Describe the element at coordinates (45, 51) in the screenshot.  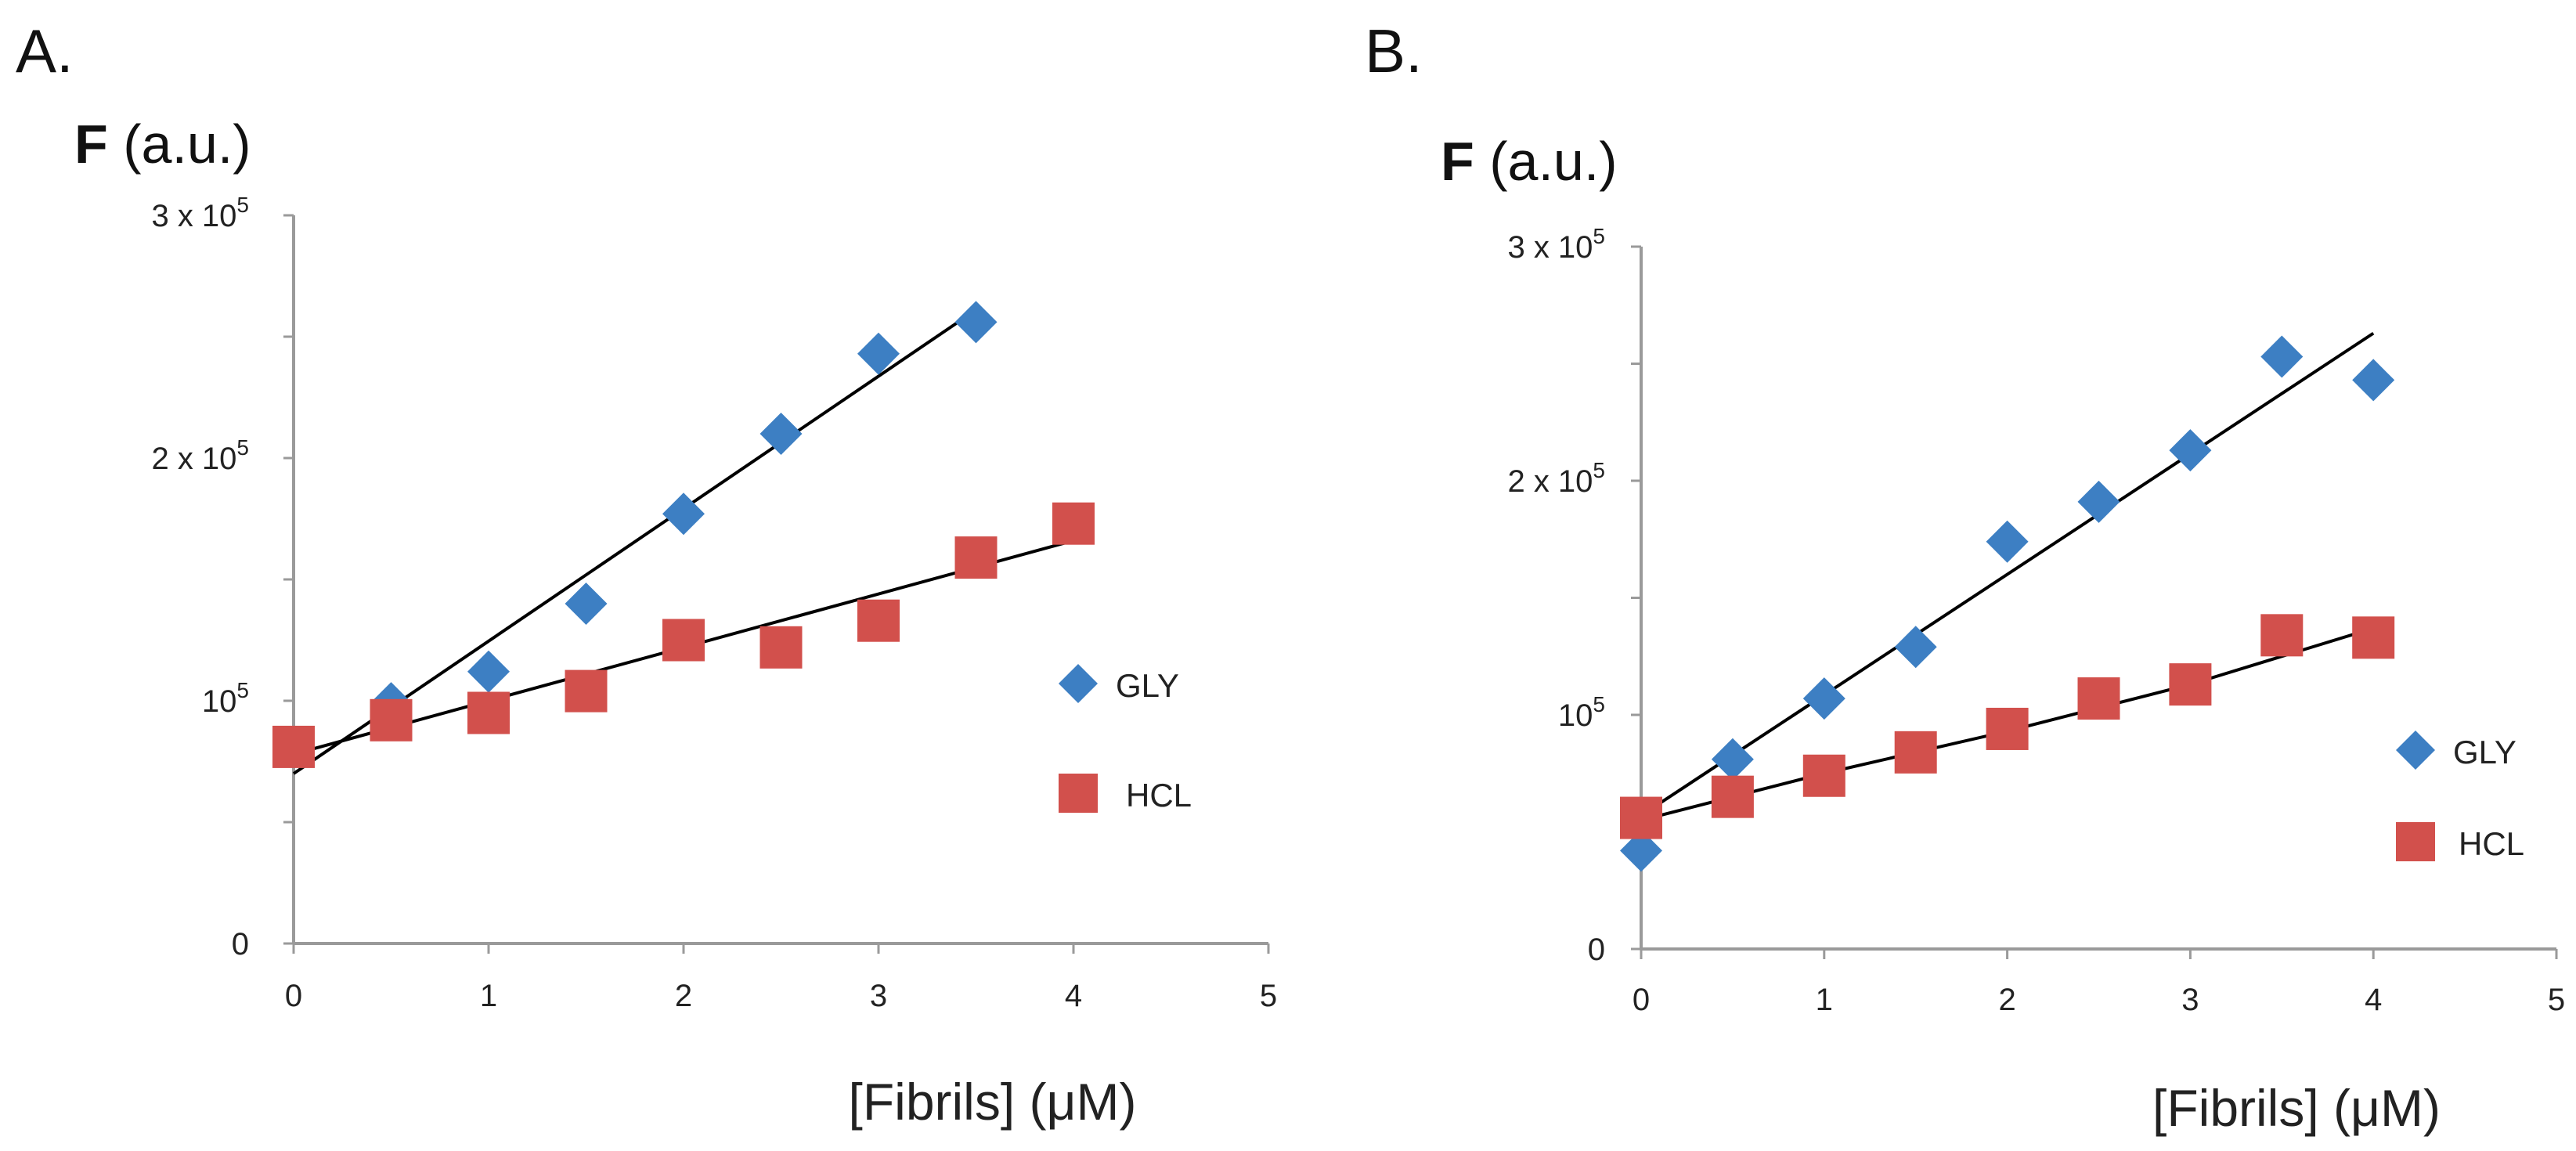
I see `panel-label: A.` at that location.